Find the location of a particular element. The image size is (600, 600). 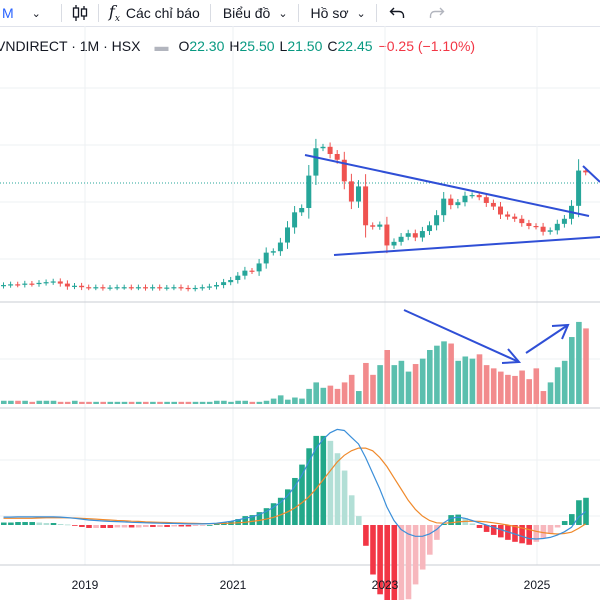

breakout-arrow-line is located at coordinates (591, 174).